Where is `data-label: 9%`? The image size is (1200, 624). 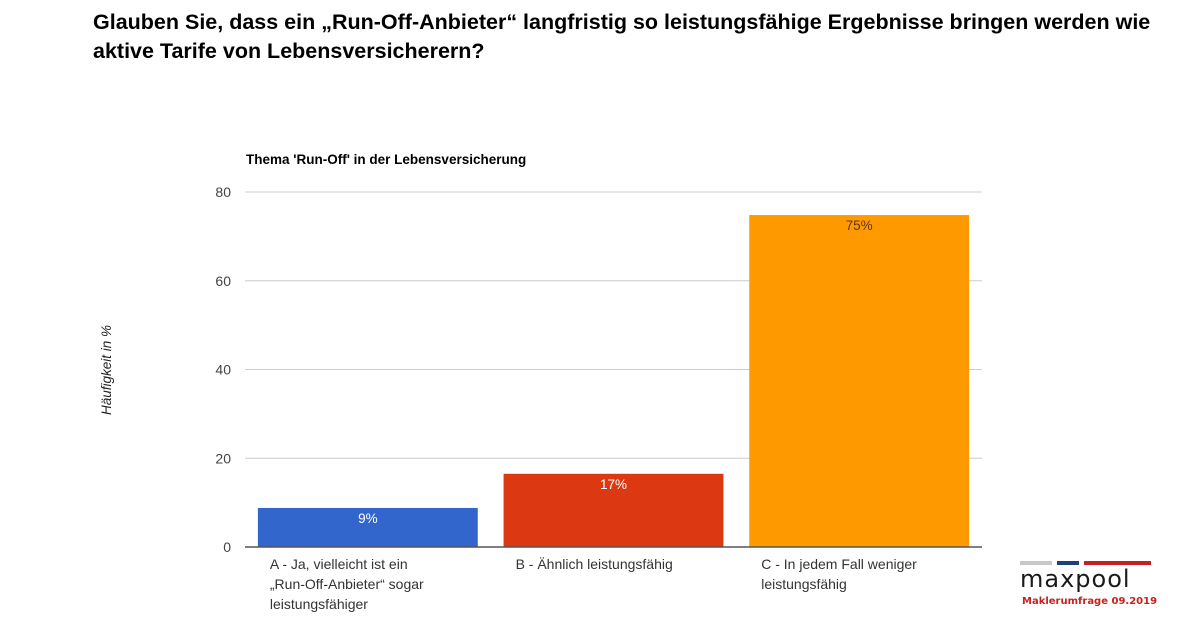 data-label: 9% is located at coordinates (368, 518).